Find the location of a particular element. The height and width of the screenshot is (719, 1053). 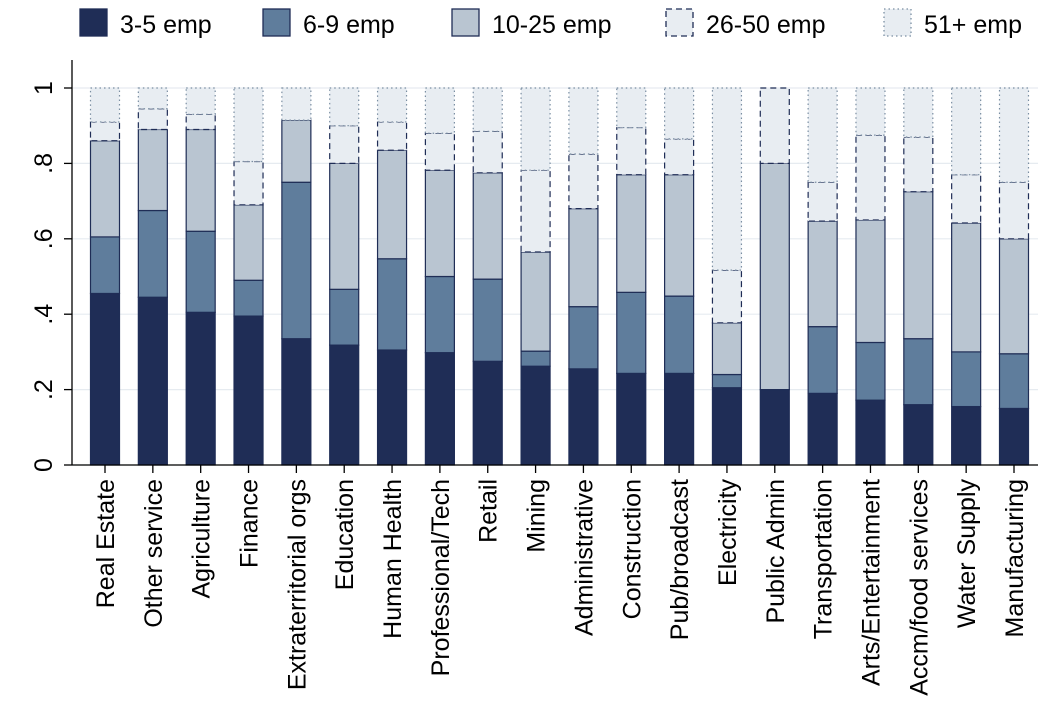

bar-arts-entertainment-51-emp is located at coordinates (870, 111).